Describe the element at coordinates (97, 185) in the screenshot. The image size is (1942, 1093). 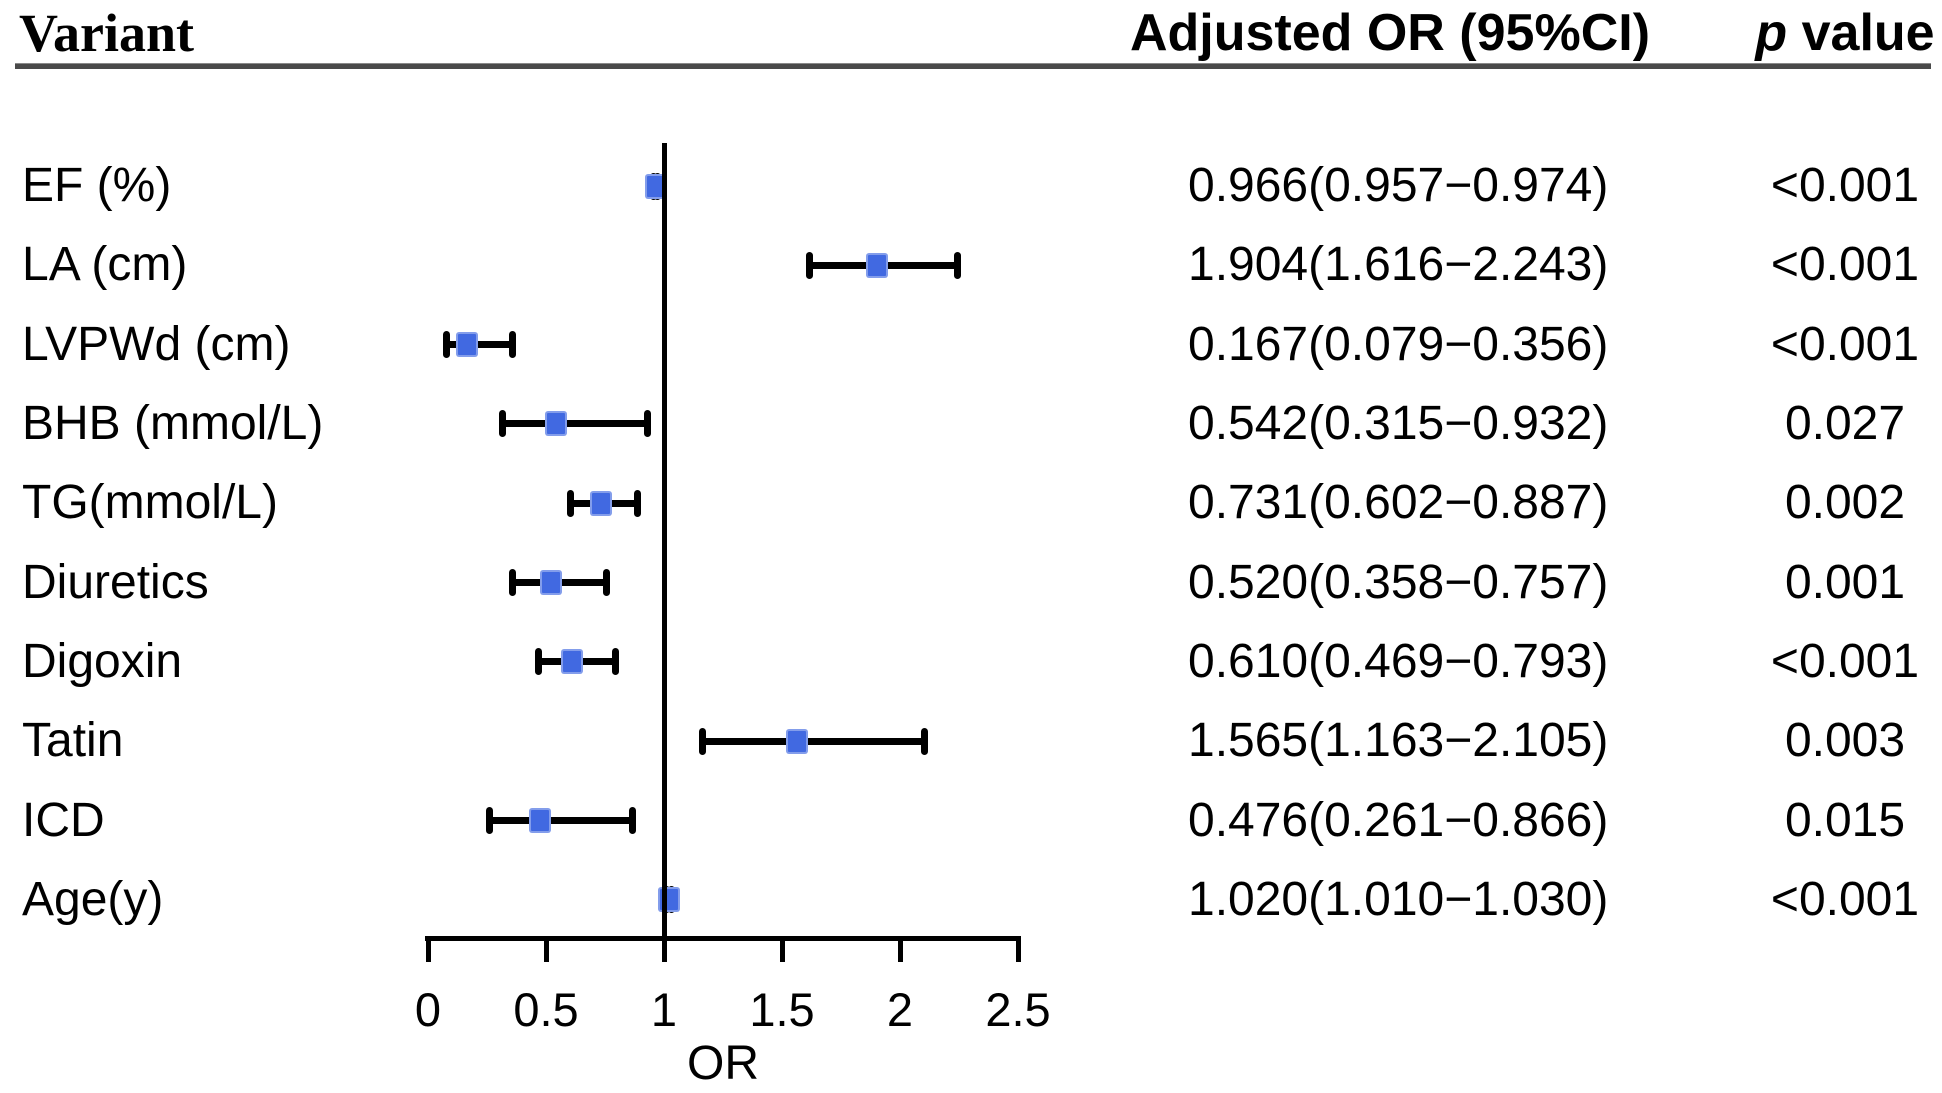
I see `row-label: EF (%)` at that location.